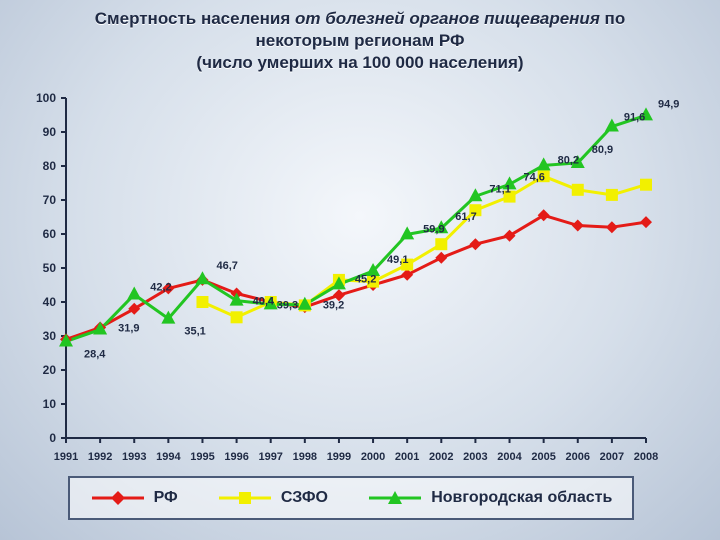 The image size is (720, 540). What do you see at coordinates (475, 457) in the screenshot?
I see `x-tick-label: 2003` at bounding box center [475, 457].